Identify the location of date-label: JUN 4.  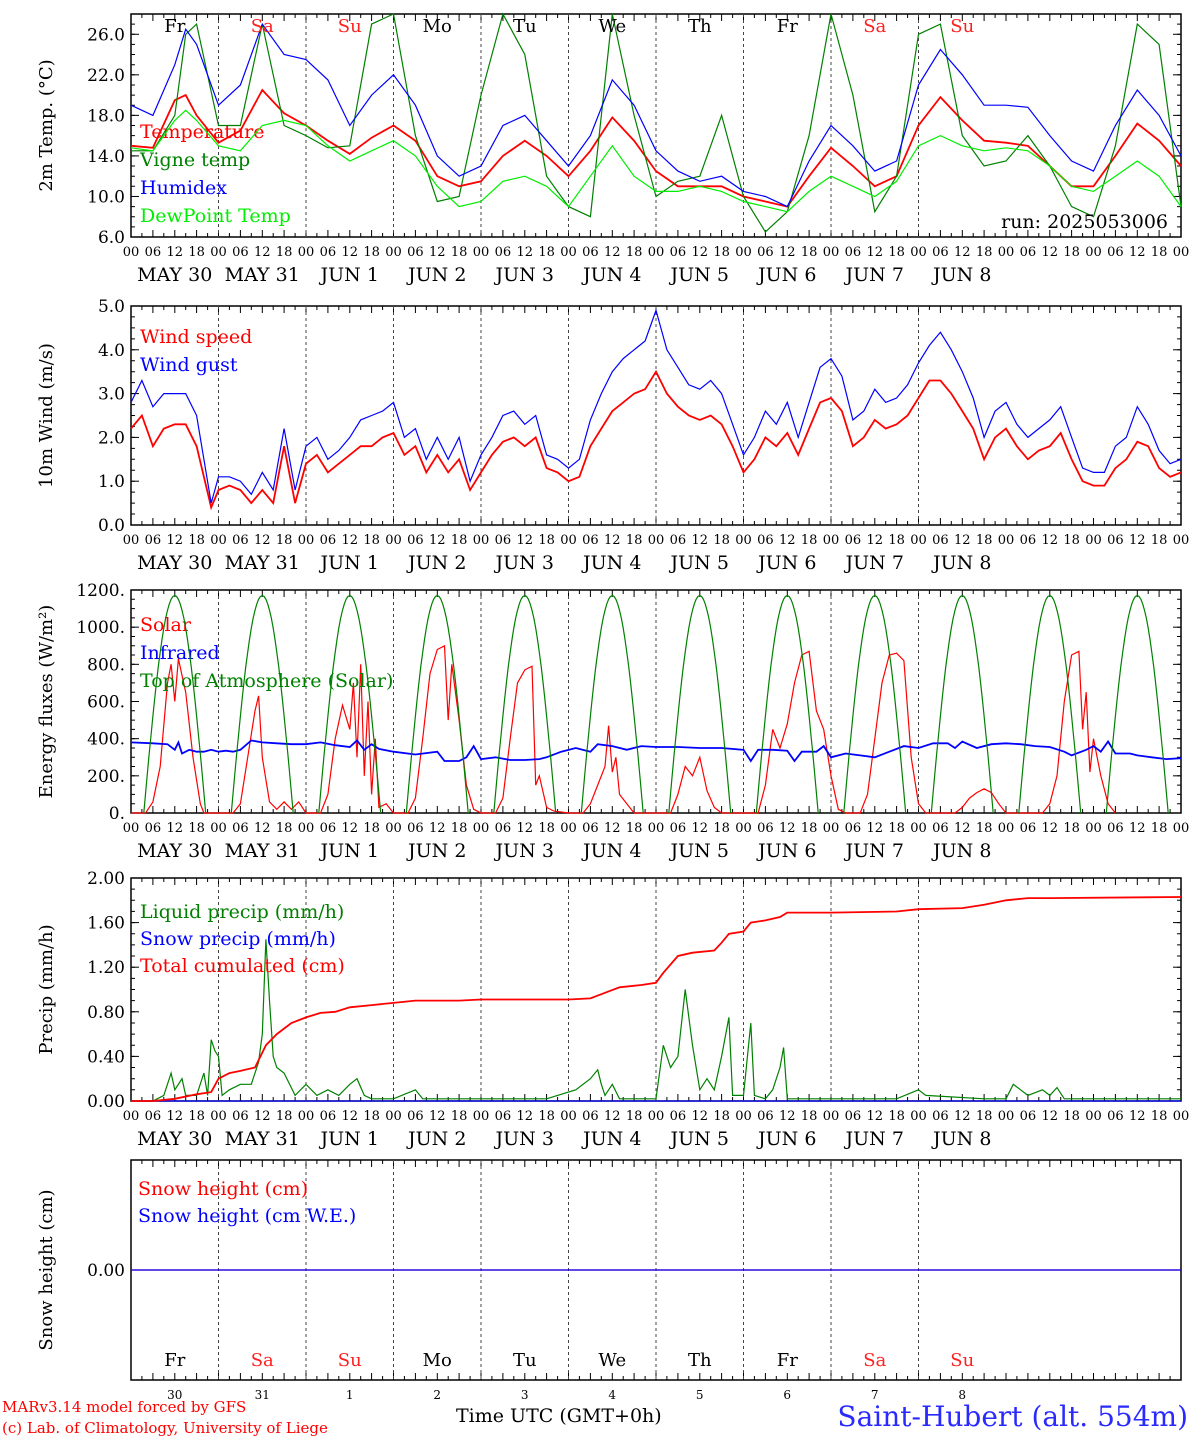
(611, 275).